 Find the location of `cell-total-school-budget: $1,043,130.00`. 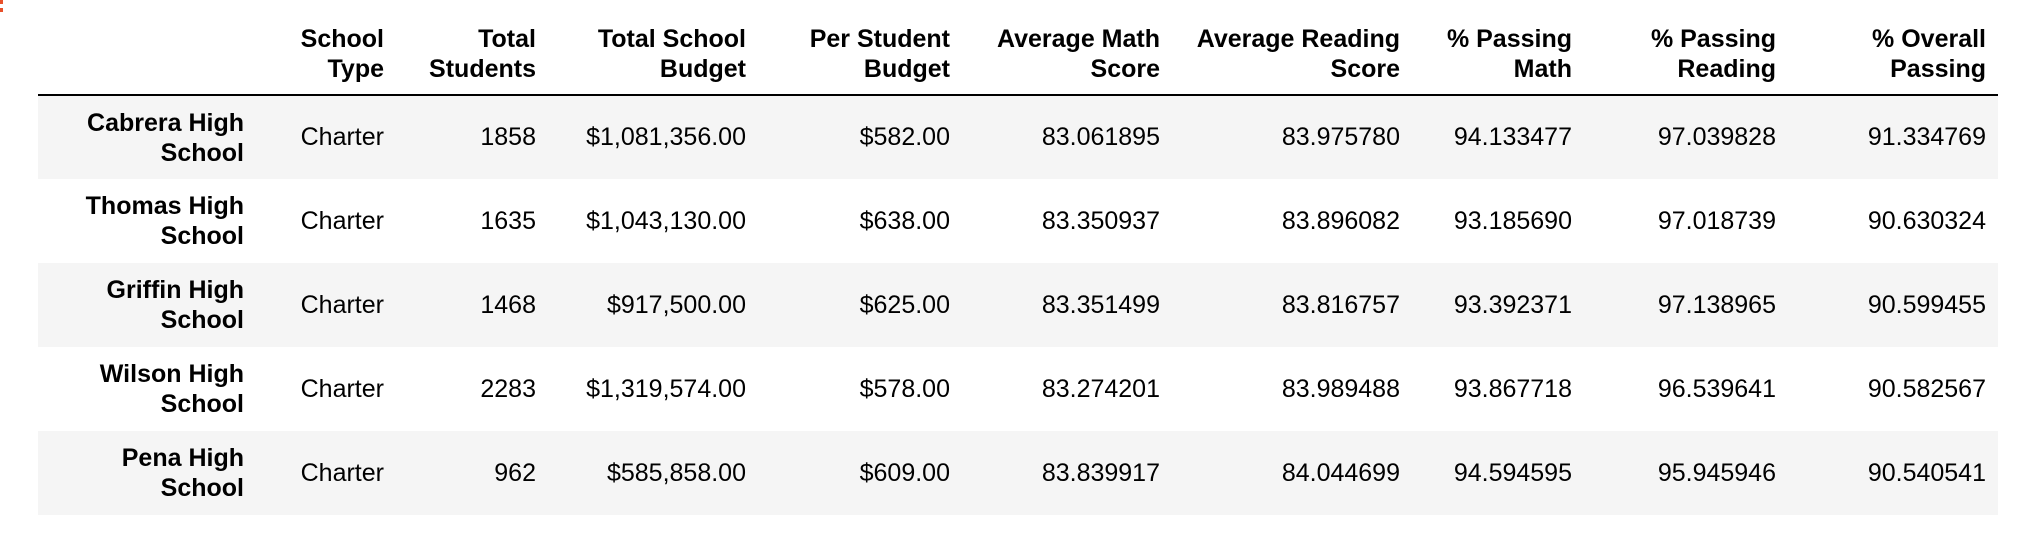

cell-total-school-budget: $1,043,130.00 is located at coordinates (666, 220).